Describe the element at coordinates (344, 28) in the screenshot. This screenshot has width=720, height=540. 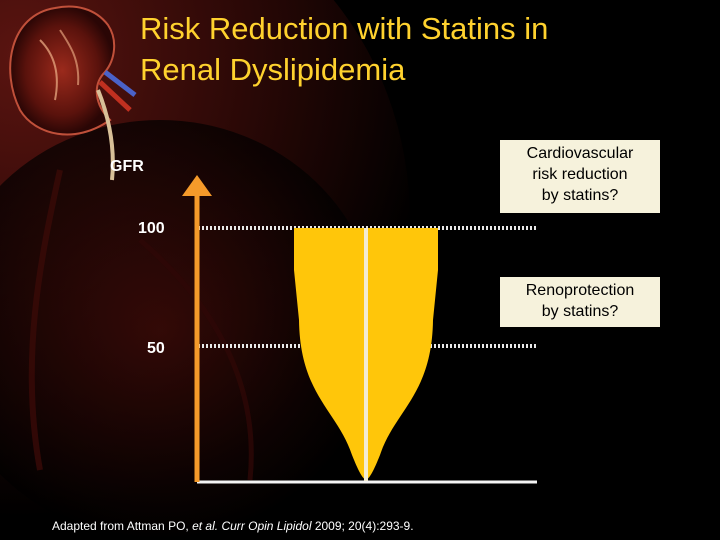
I see `title-line-1: Risk Reduction with Statins in` at that location.